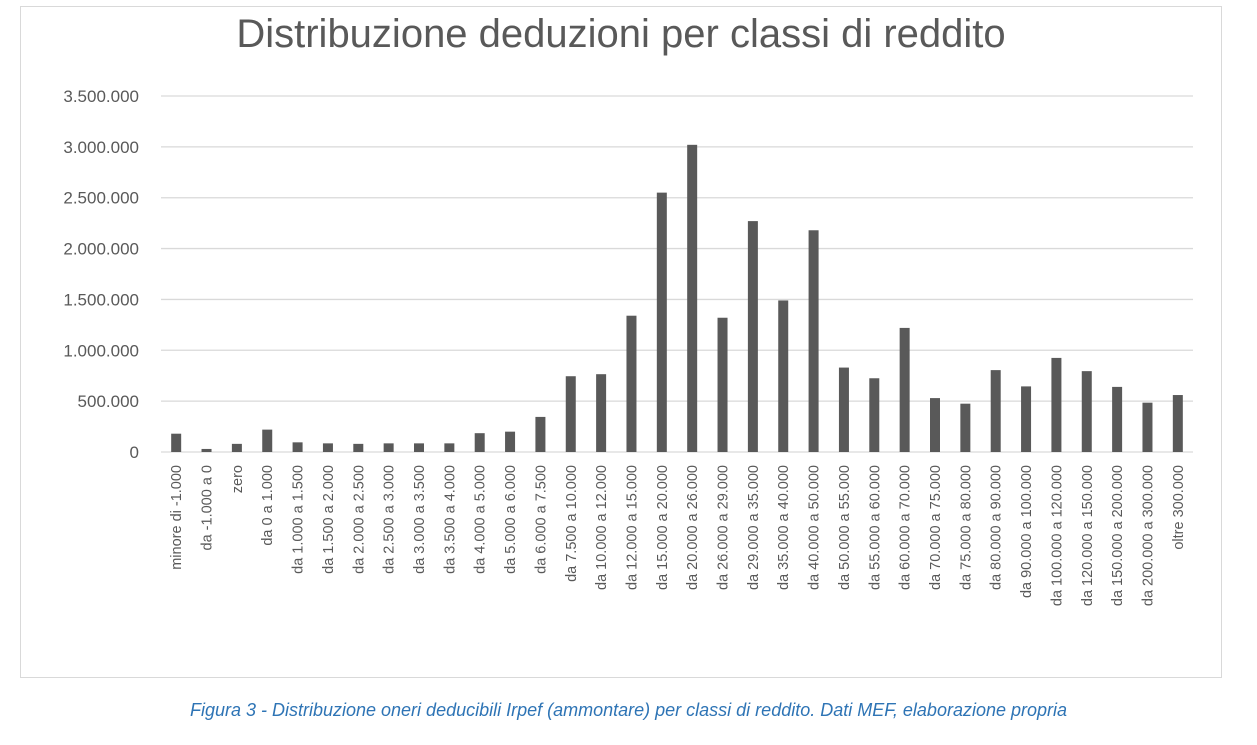 The image size is (1257, 745). What do you see at coordinates (450, 519) in the screenshot?
I see `x-tick-label: da 3.500 a 4.000` at bounding box center [450, 519].